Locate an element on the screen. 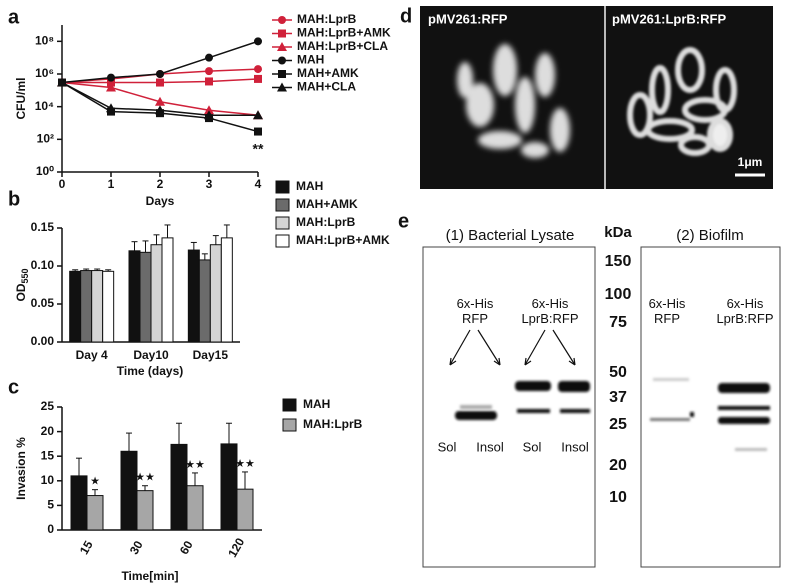  y-tick-label: 10⁸ is located at coordinates (44, 41).